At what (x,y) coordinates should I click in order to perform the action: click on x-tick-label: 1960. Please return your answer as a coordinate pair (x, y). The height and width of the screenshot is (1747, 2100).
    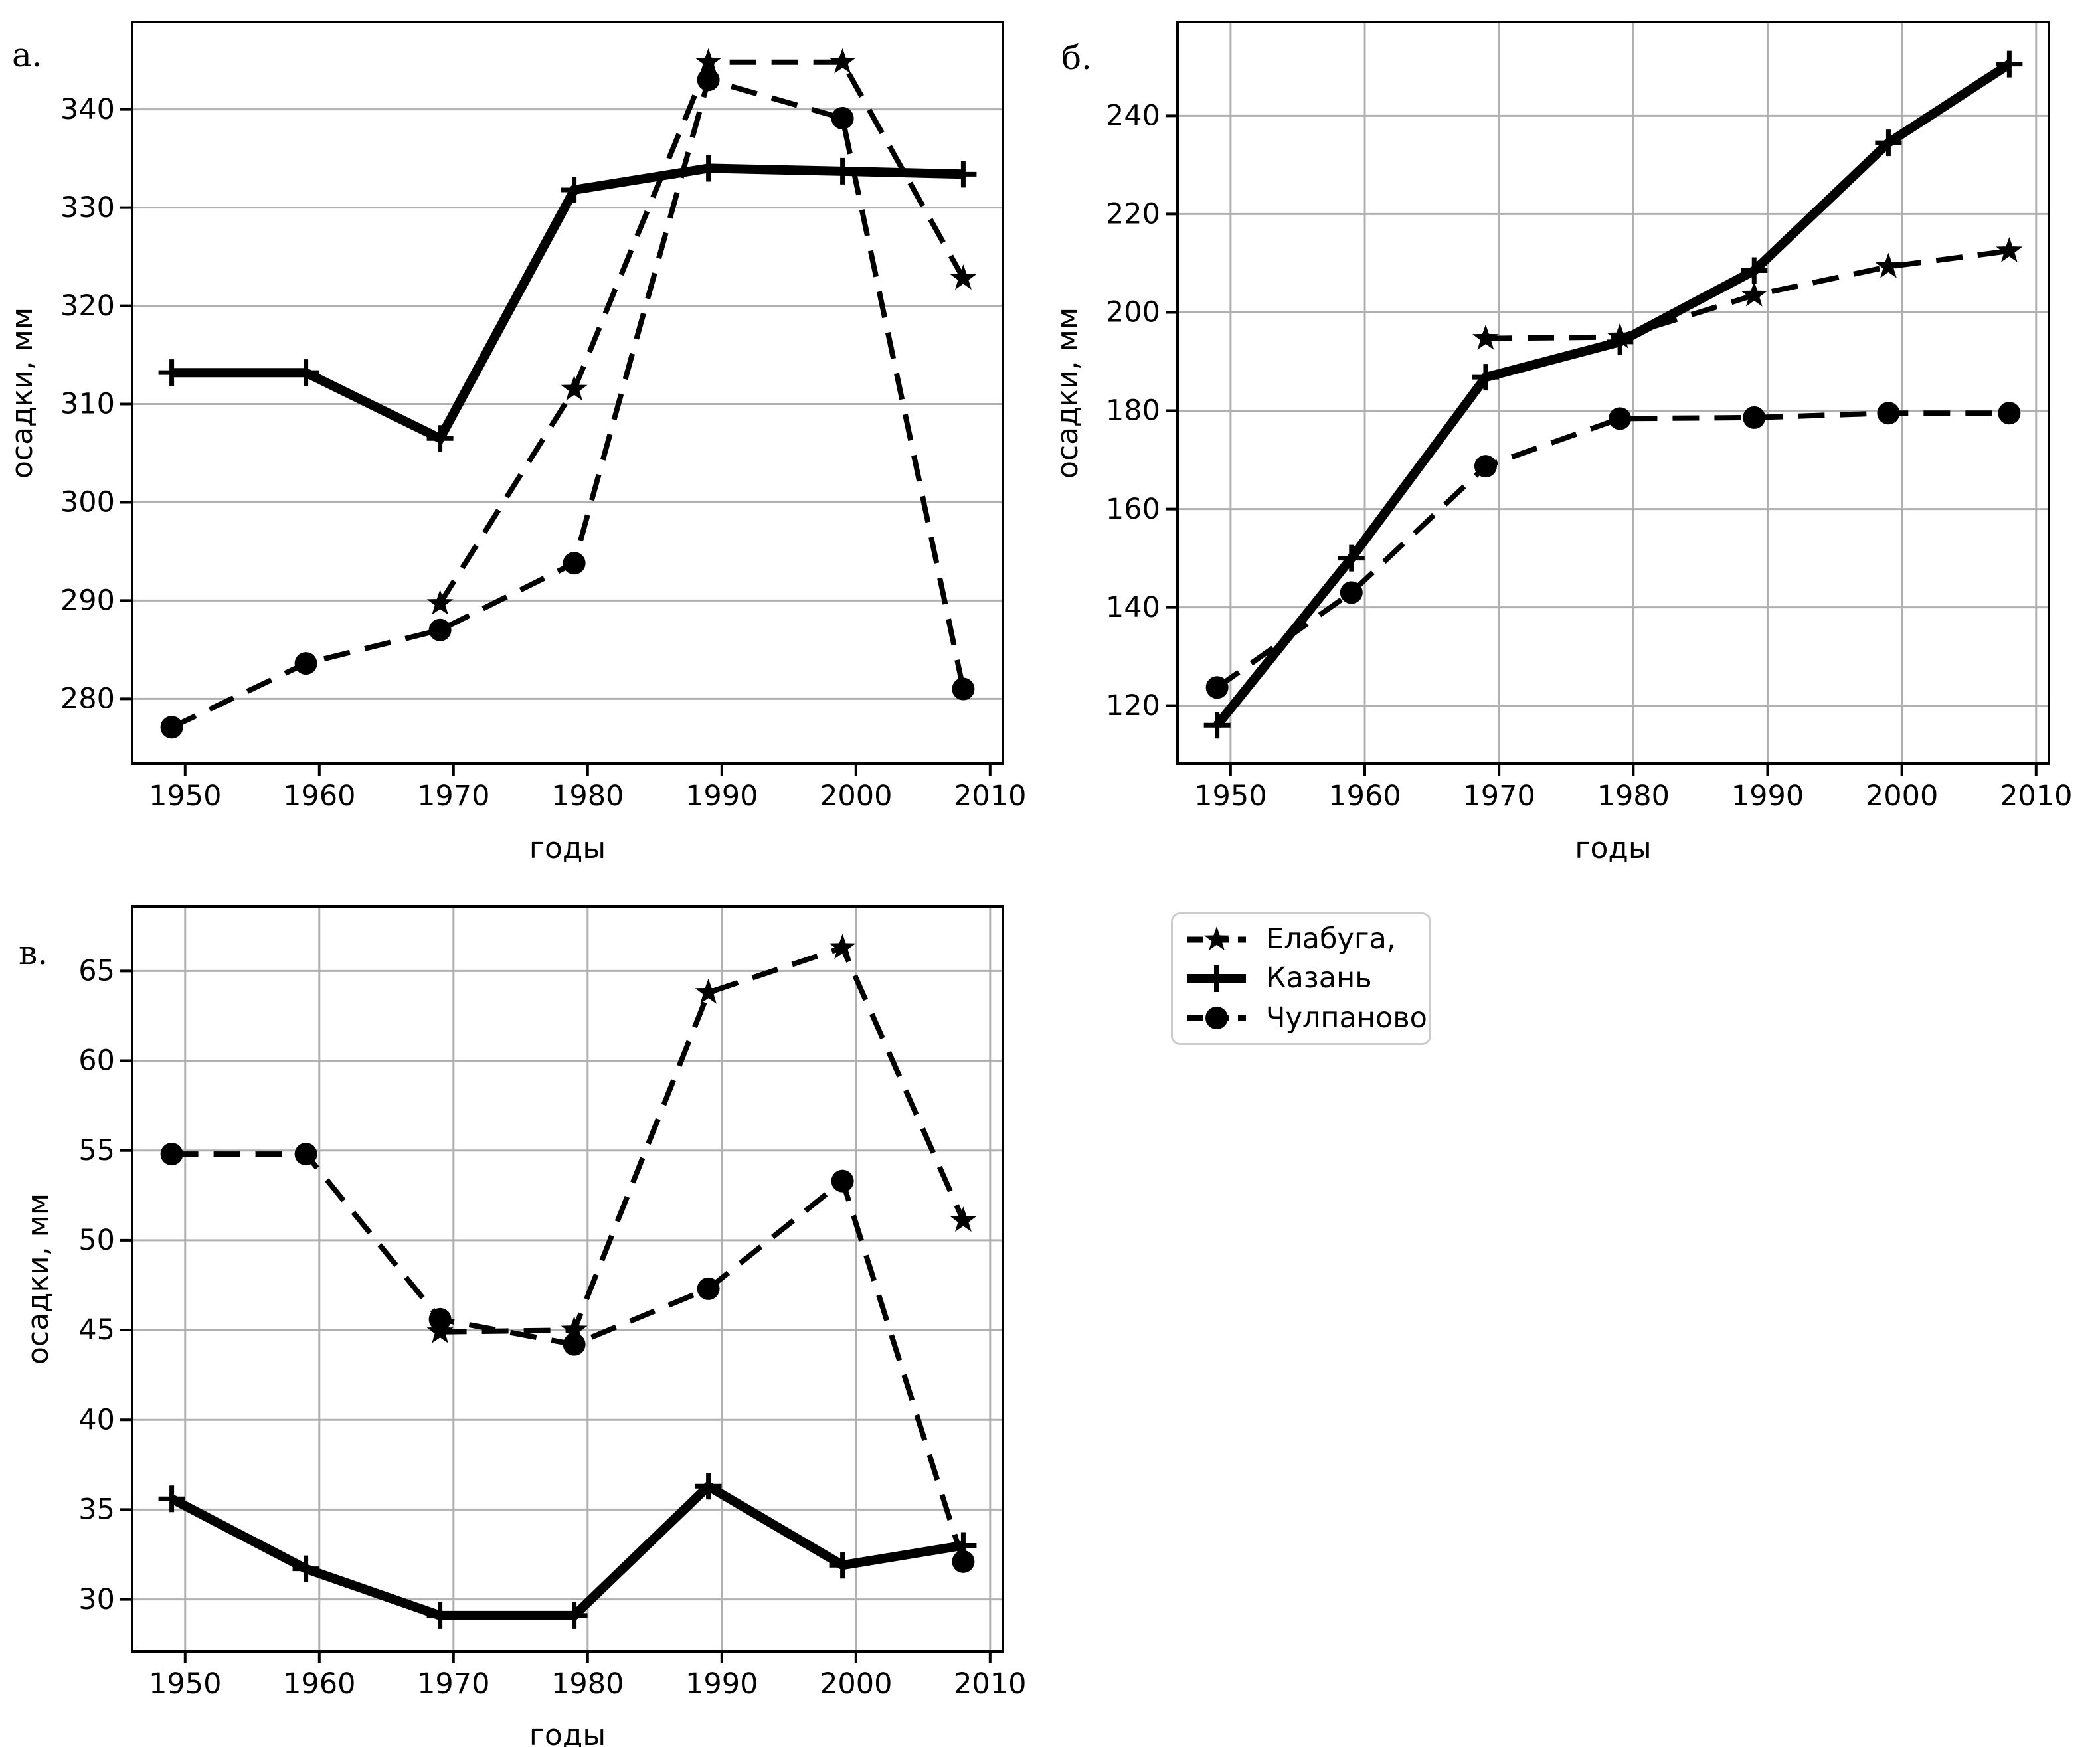
    Looking at the image, I should click on (1365, 796).